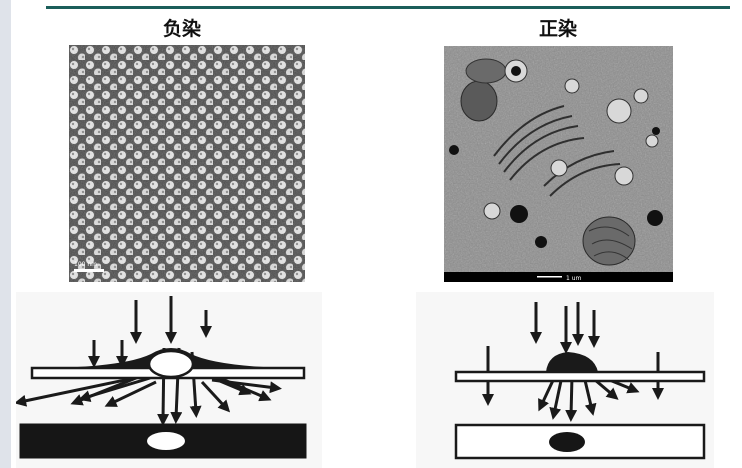  I want to click on scale-bar: 1 um, so click(559, 278).